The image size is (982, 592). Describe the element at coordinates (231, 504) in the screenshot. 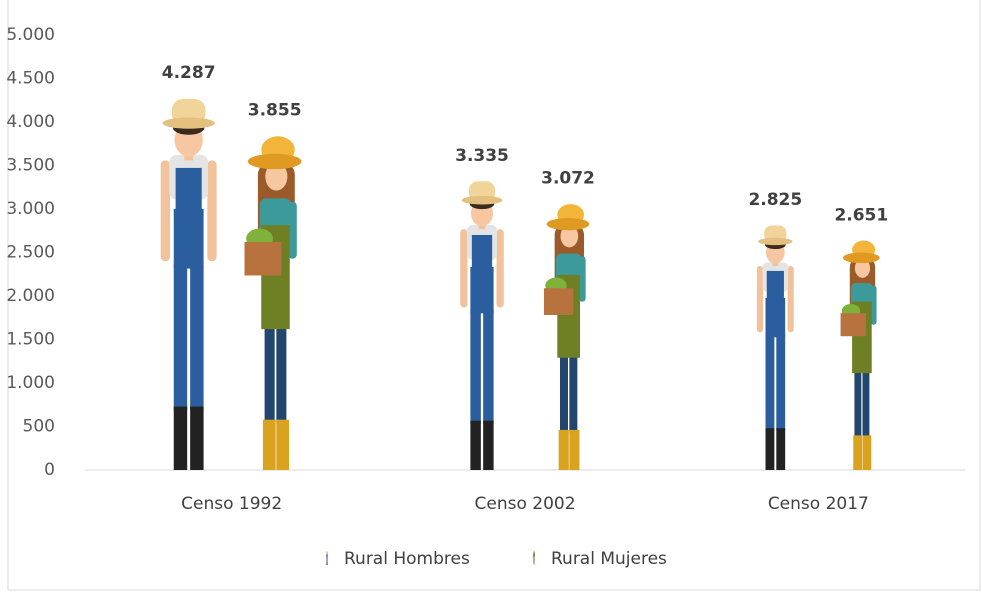

I see `x-tick-label: Censo 1992` at that location.